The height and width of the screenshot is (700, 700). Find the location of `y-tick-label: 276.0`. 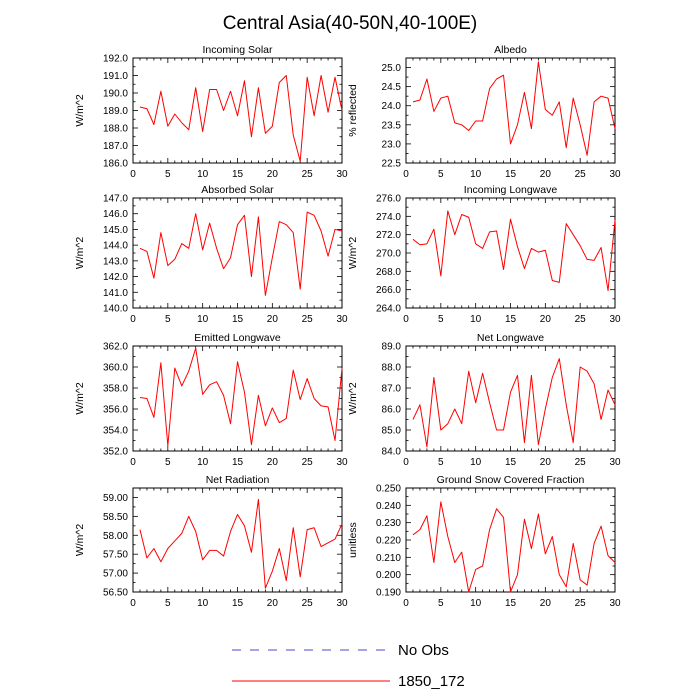

y-tick-label: 276.0 is located at coordinates (388, 199).